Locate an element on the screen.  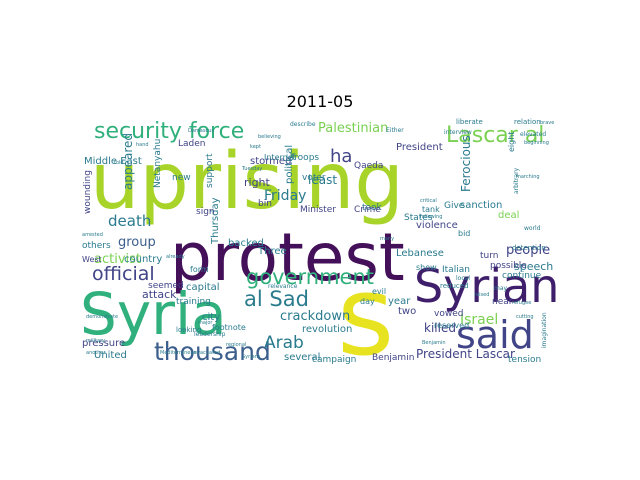
word-cutting: cutting is located at coordinates (525, 317).